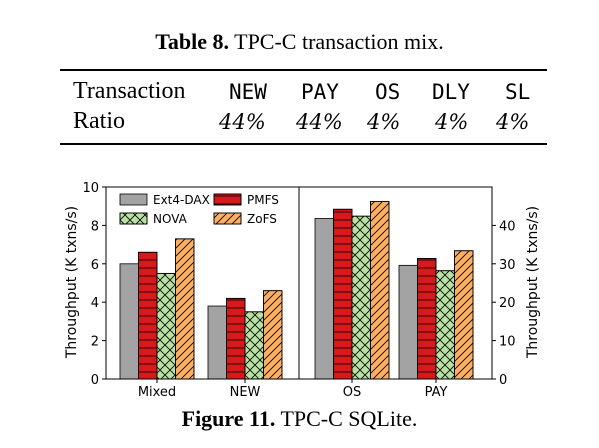  What do you see at coordinates (507, 265) in the screenshot?
I see `y-right-tick-label-30: 30` at bounding box center [507, 265].